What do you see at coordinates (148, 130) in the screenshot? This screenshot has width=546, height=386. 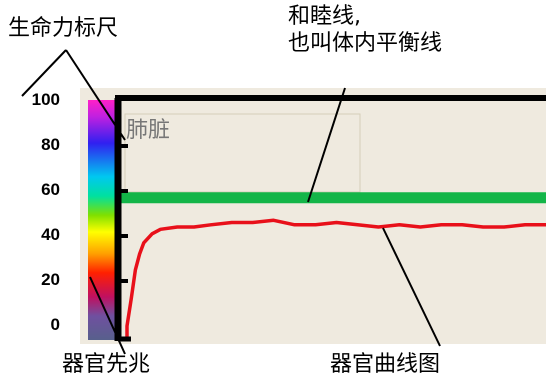 I see `organ-label: 肺脏` at bounding box center [148, 130].